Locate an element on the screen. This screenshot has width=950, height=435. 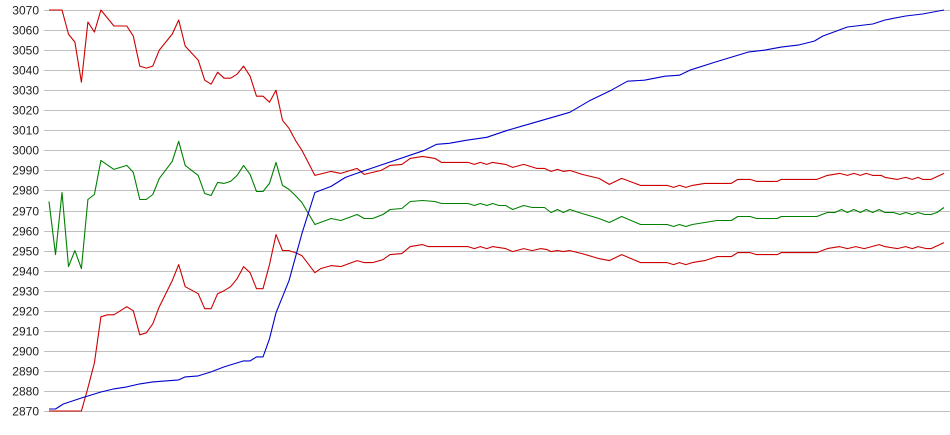
y-tick-label: 2940 is located at coordinates (25, 272).